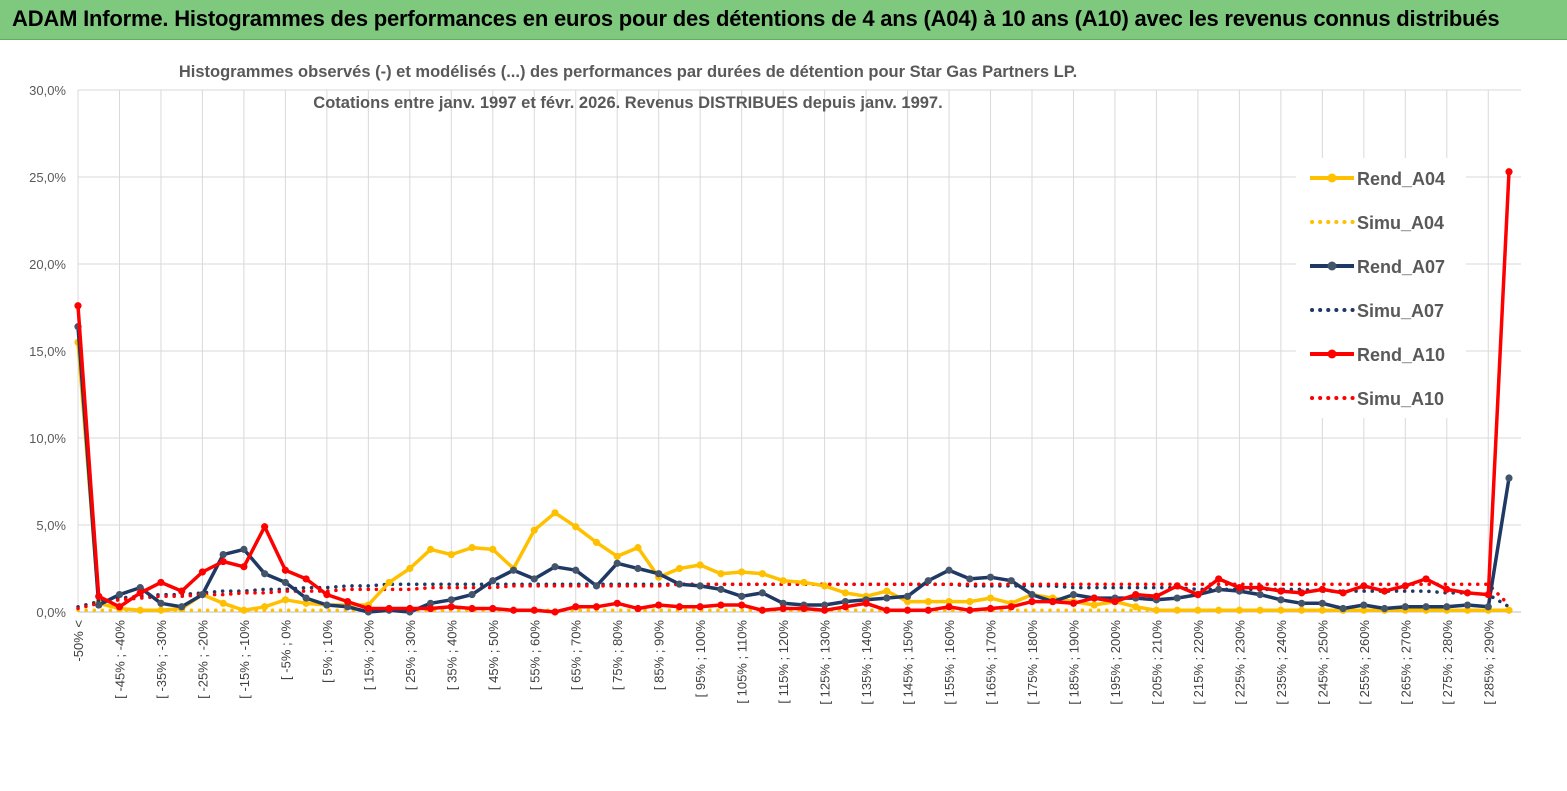  What do you see at coordinates (1401, 267) in the screenshot?
I see `legend-label: Rend_A07` at bounding box center [1401, 267].